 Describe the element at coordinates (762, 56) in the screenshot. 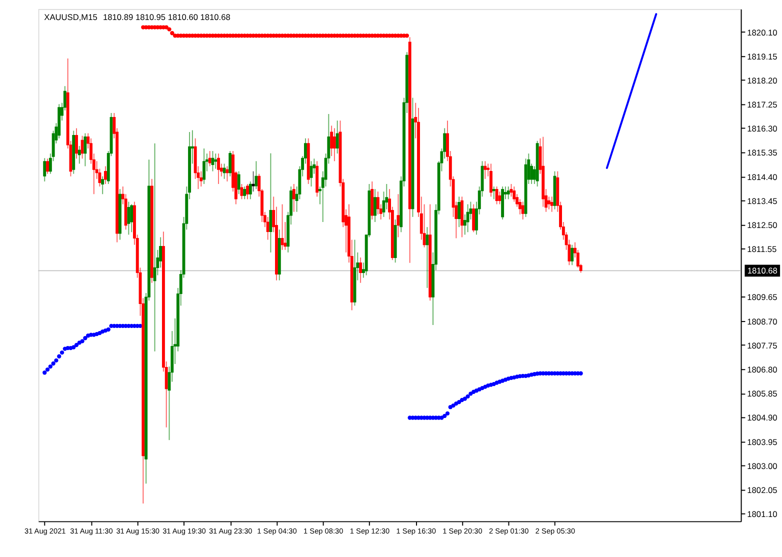

I see `y-tick-label: 1819.15` at that location.